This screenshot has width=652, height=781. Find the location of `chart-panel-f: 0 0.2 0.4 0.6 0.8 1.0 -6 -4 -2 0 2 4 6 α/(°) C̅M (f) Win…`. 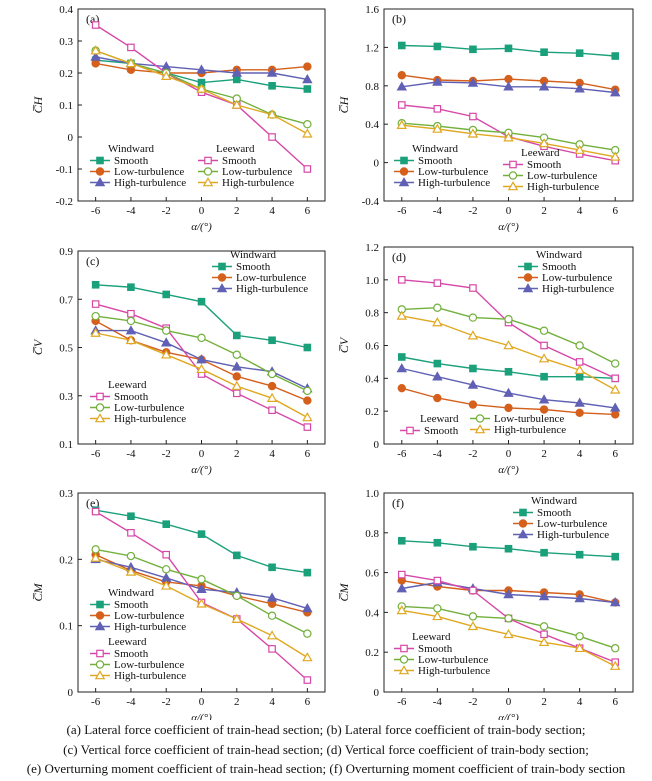

chart-panel-f: 0 0.2 0.4 0.6 0.8 1.0 -6 -4 -2 0 2 4 6 α/(°) C̅M (f) Win… is located at coordinates (485, 604).